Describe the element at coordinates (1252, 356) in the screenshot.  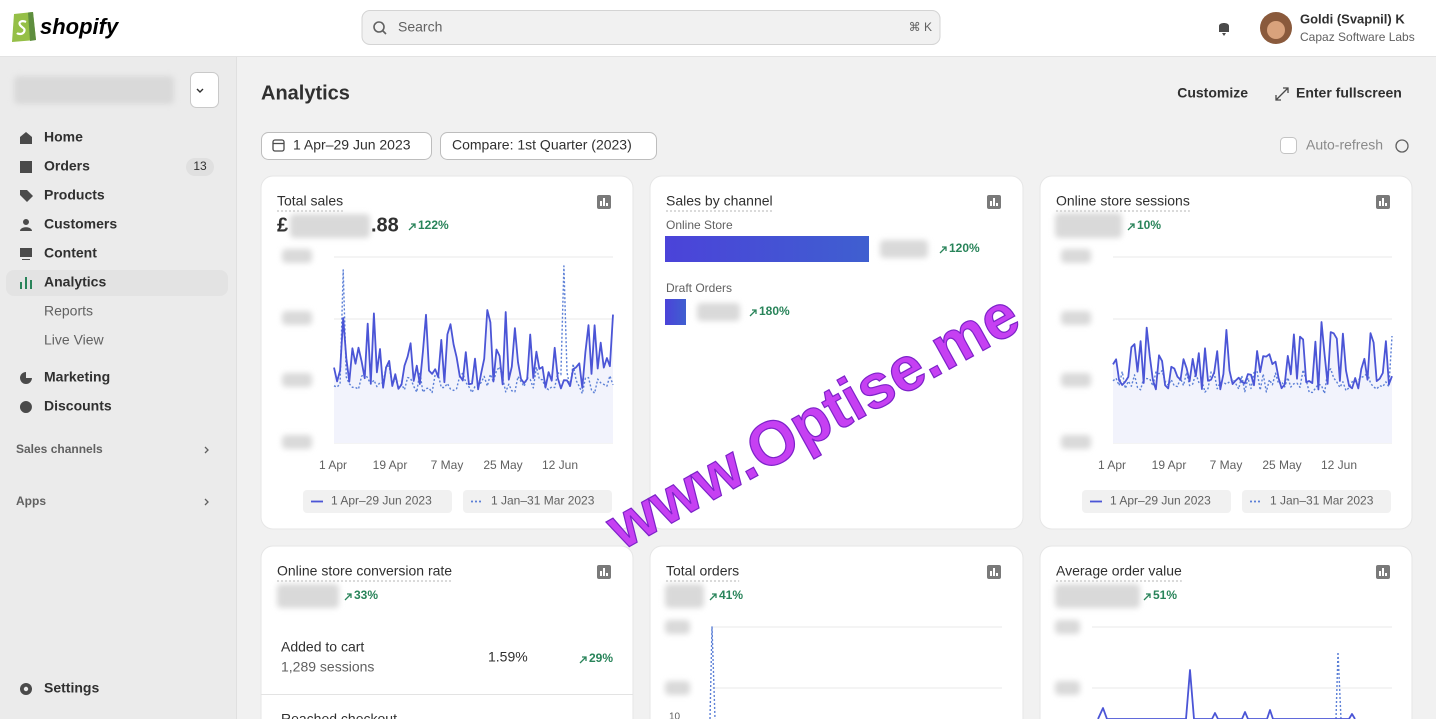
I see `current-line` at that location.